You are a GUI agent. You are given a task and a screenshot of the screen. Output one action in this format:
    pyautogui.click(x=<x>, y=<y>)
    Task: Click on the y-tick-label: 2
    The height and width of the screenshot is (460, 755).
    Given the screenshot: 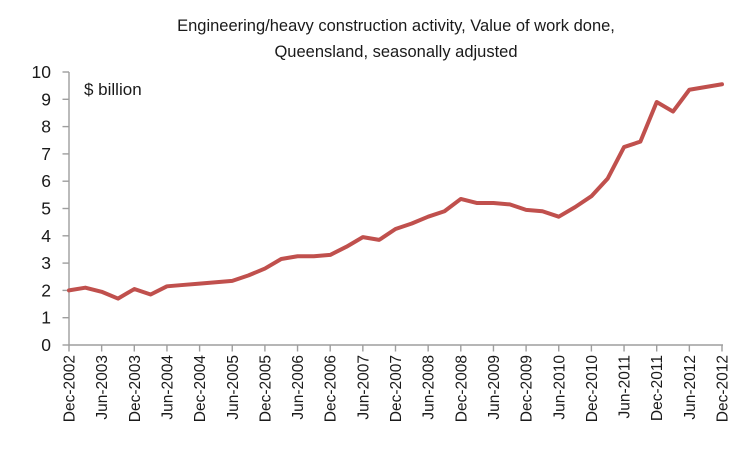 What is the action you would take?
    pyautogui.click(x=46, y=290)
    